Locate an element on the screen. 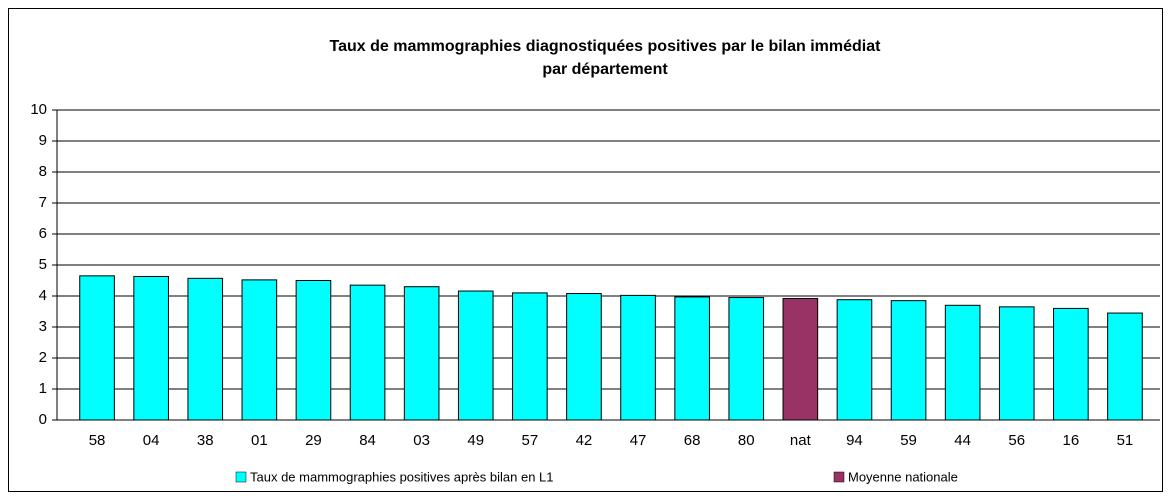  x-tick-label: 03 is located at coordinates (421, 440).